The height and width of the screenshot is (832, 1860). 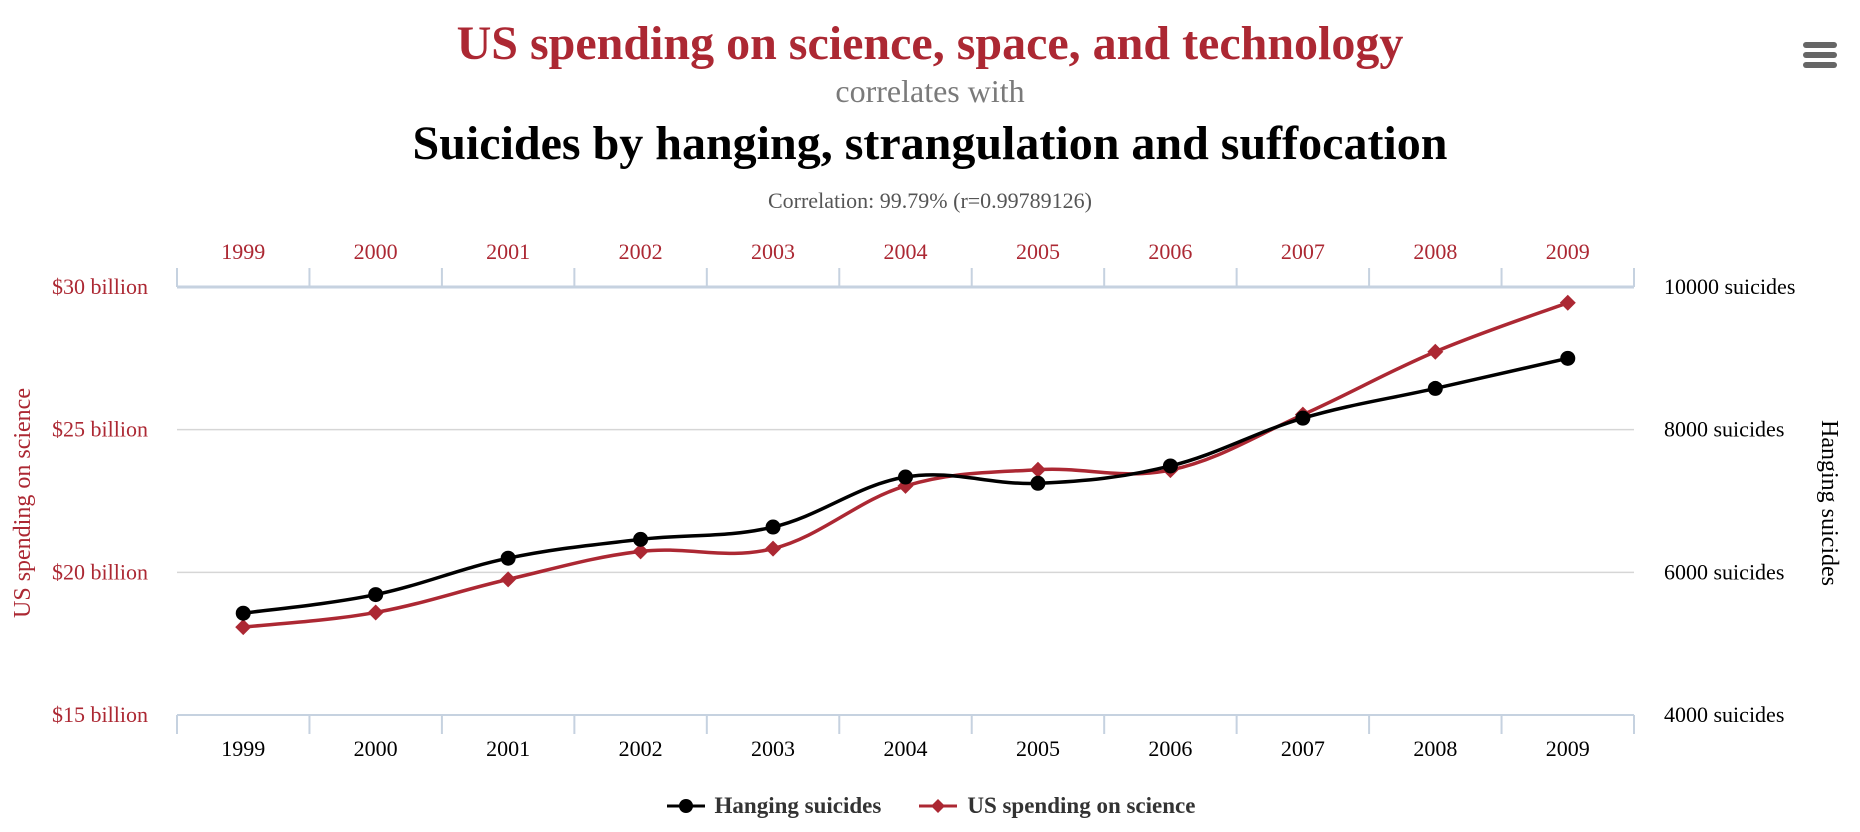 What do you see at coordinates (1568, 251) in the screenshot?
I see `top-x-tick-label: 2009` at bounding box center [1568, 251].